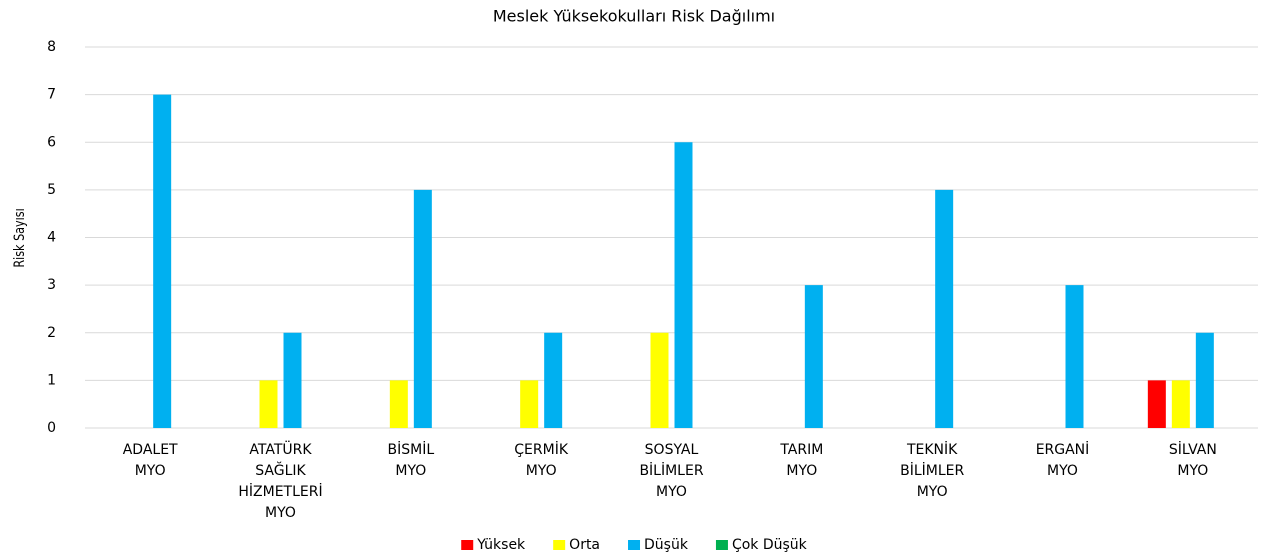  What do you see at coordinates (150, 460) in the screenshot?
I see `x-tick-label: ADALET MYO` at bounding box center [150, 460].